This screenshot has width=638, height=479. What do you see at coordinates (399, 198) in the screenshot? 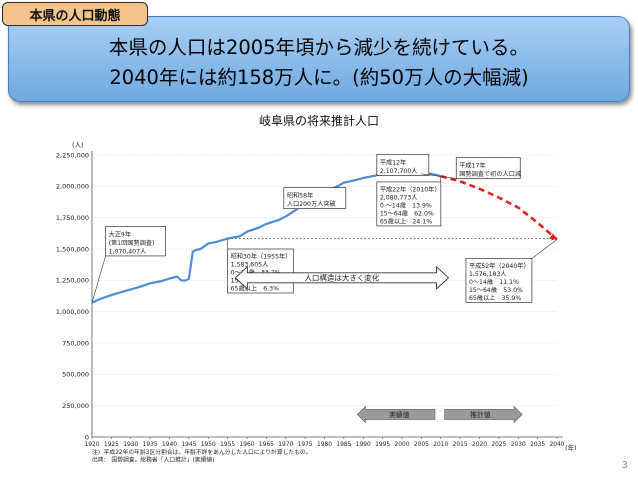
I see `callout-text-heisei22: 2,080,773人` at bounding box center [399, 198].